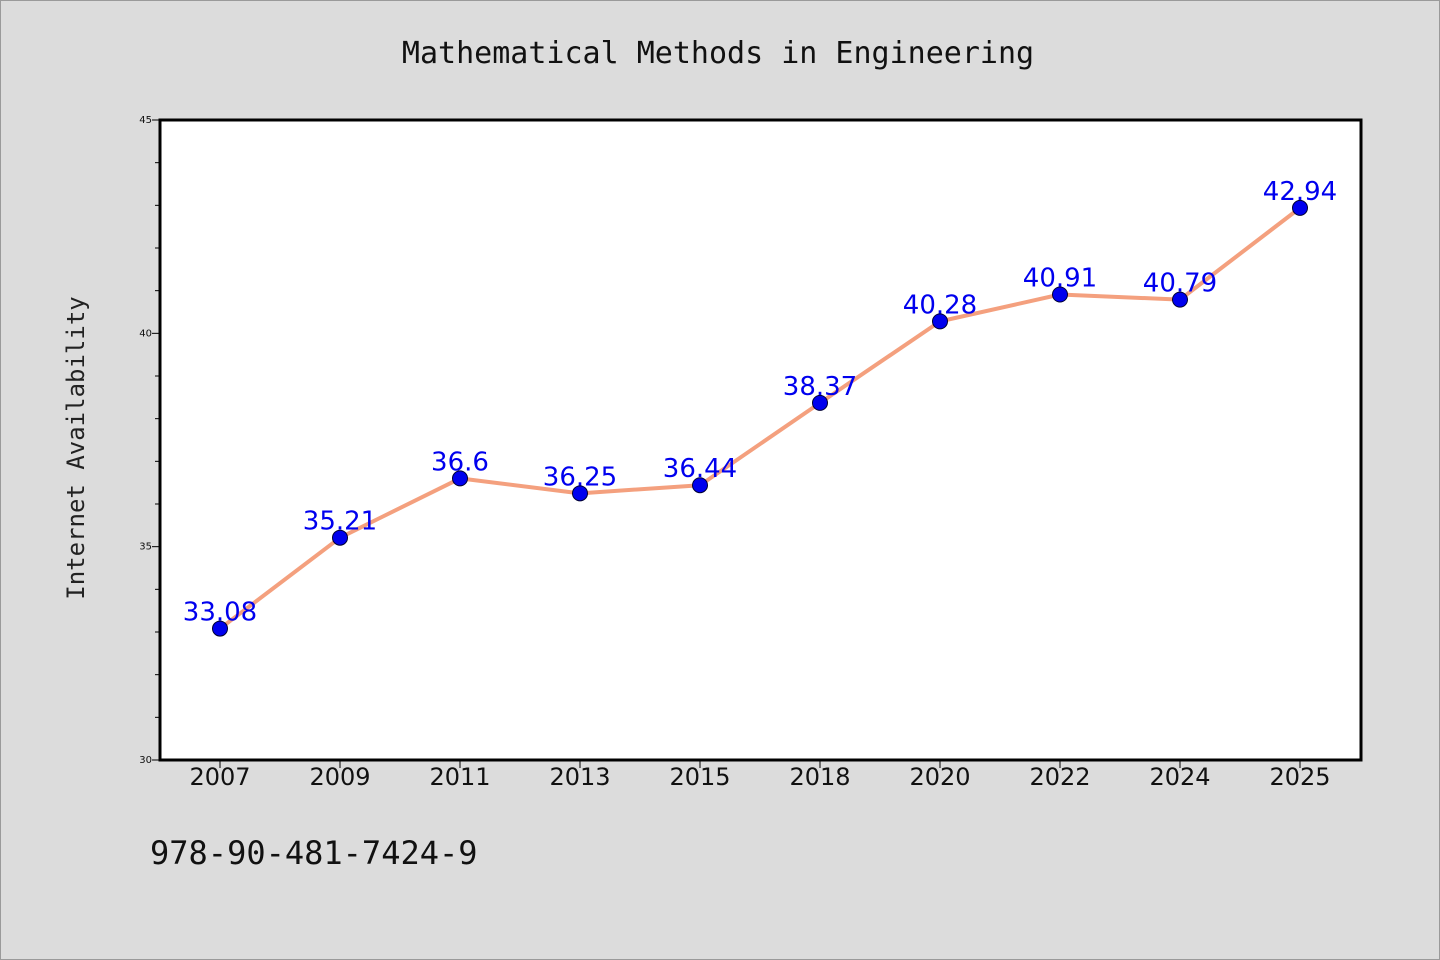  Describe the element at coordinates (1180, 284) in the screenshot. I see `data-label: 40.79` at that location.